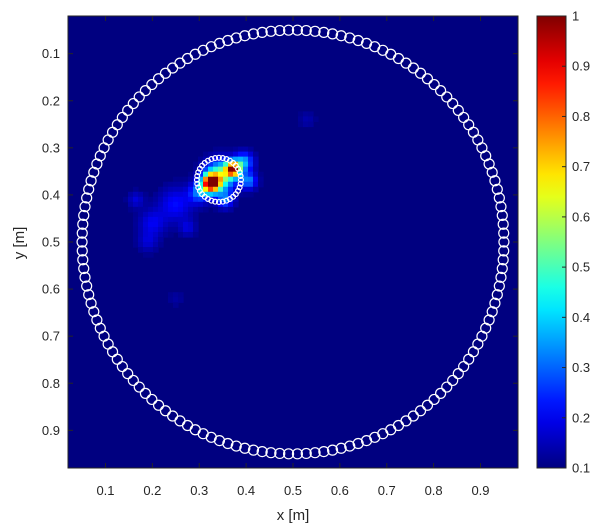 This screenshot has height=526, width=605. What do you see at coordinates (480, 490) in the screenshot?
I see `x-tick-label: 0.9` at bounding box center [480, 490].